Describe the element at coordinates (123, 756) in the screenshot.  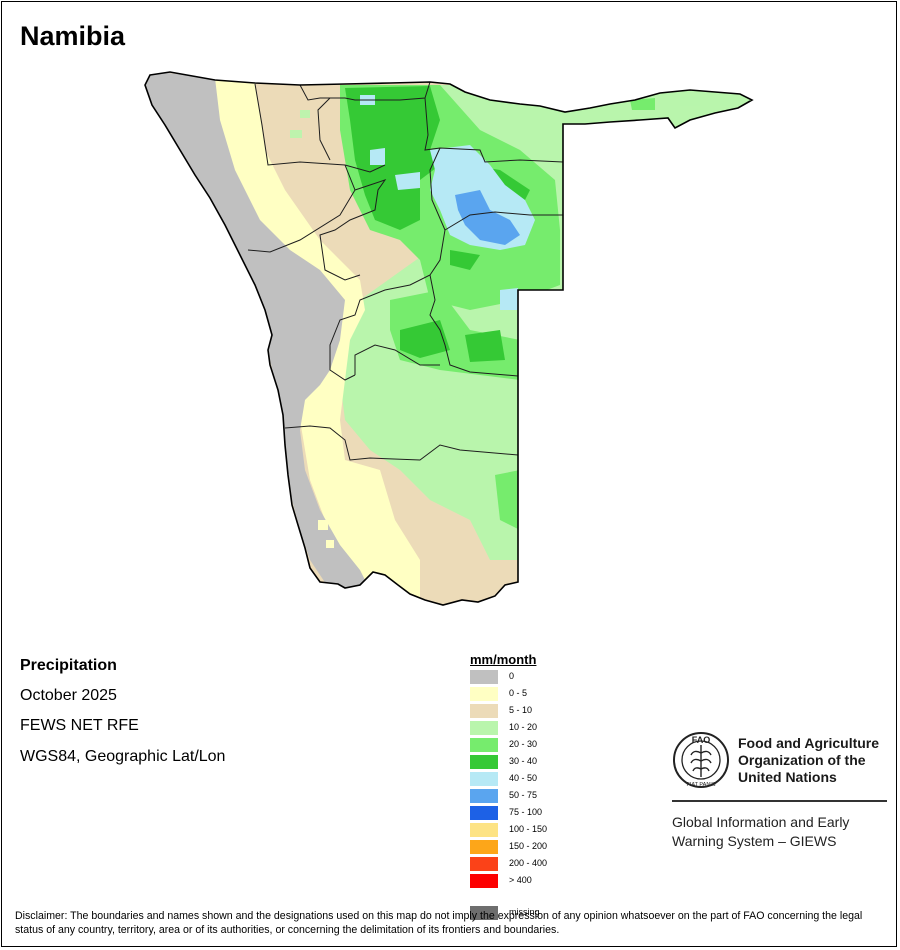
I see `projection-label: WGS84, Geographic Lat/Lon` at that location.